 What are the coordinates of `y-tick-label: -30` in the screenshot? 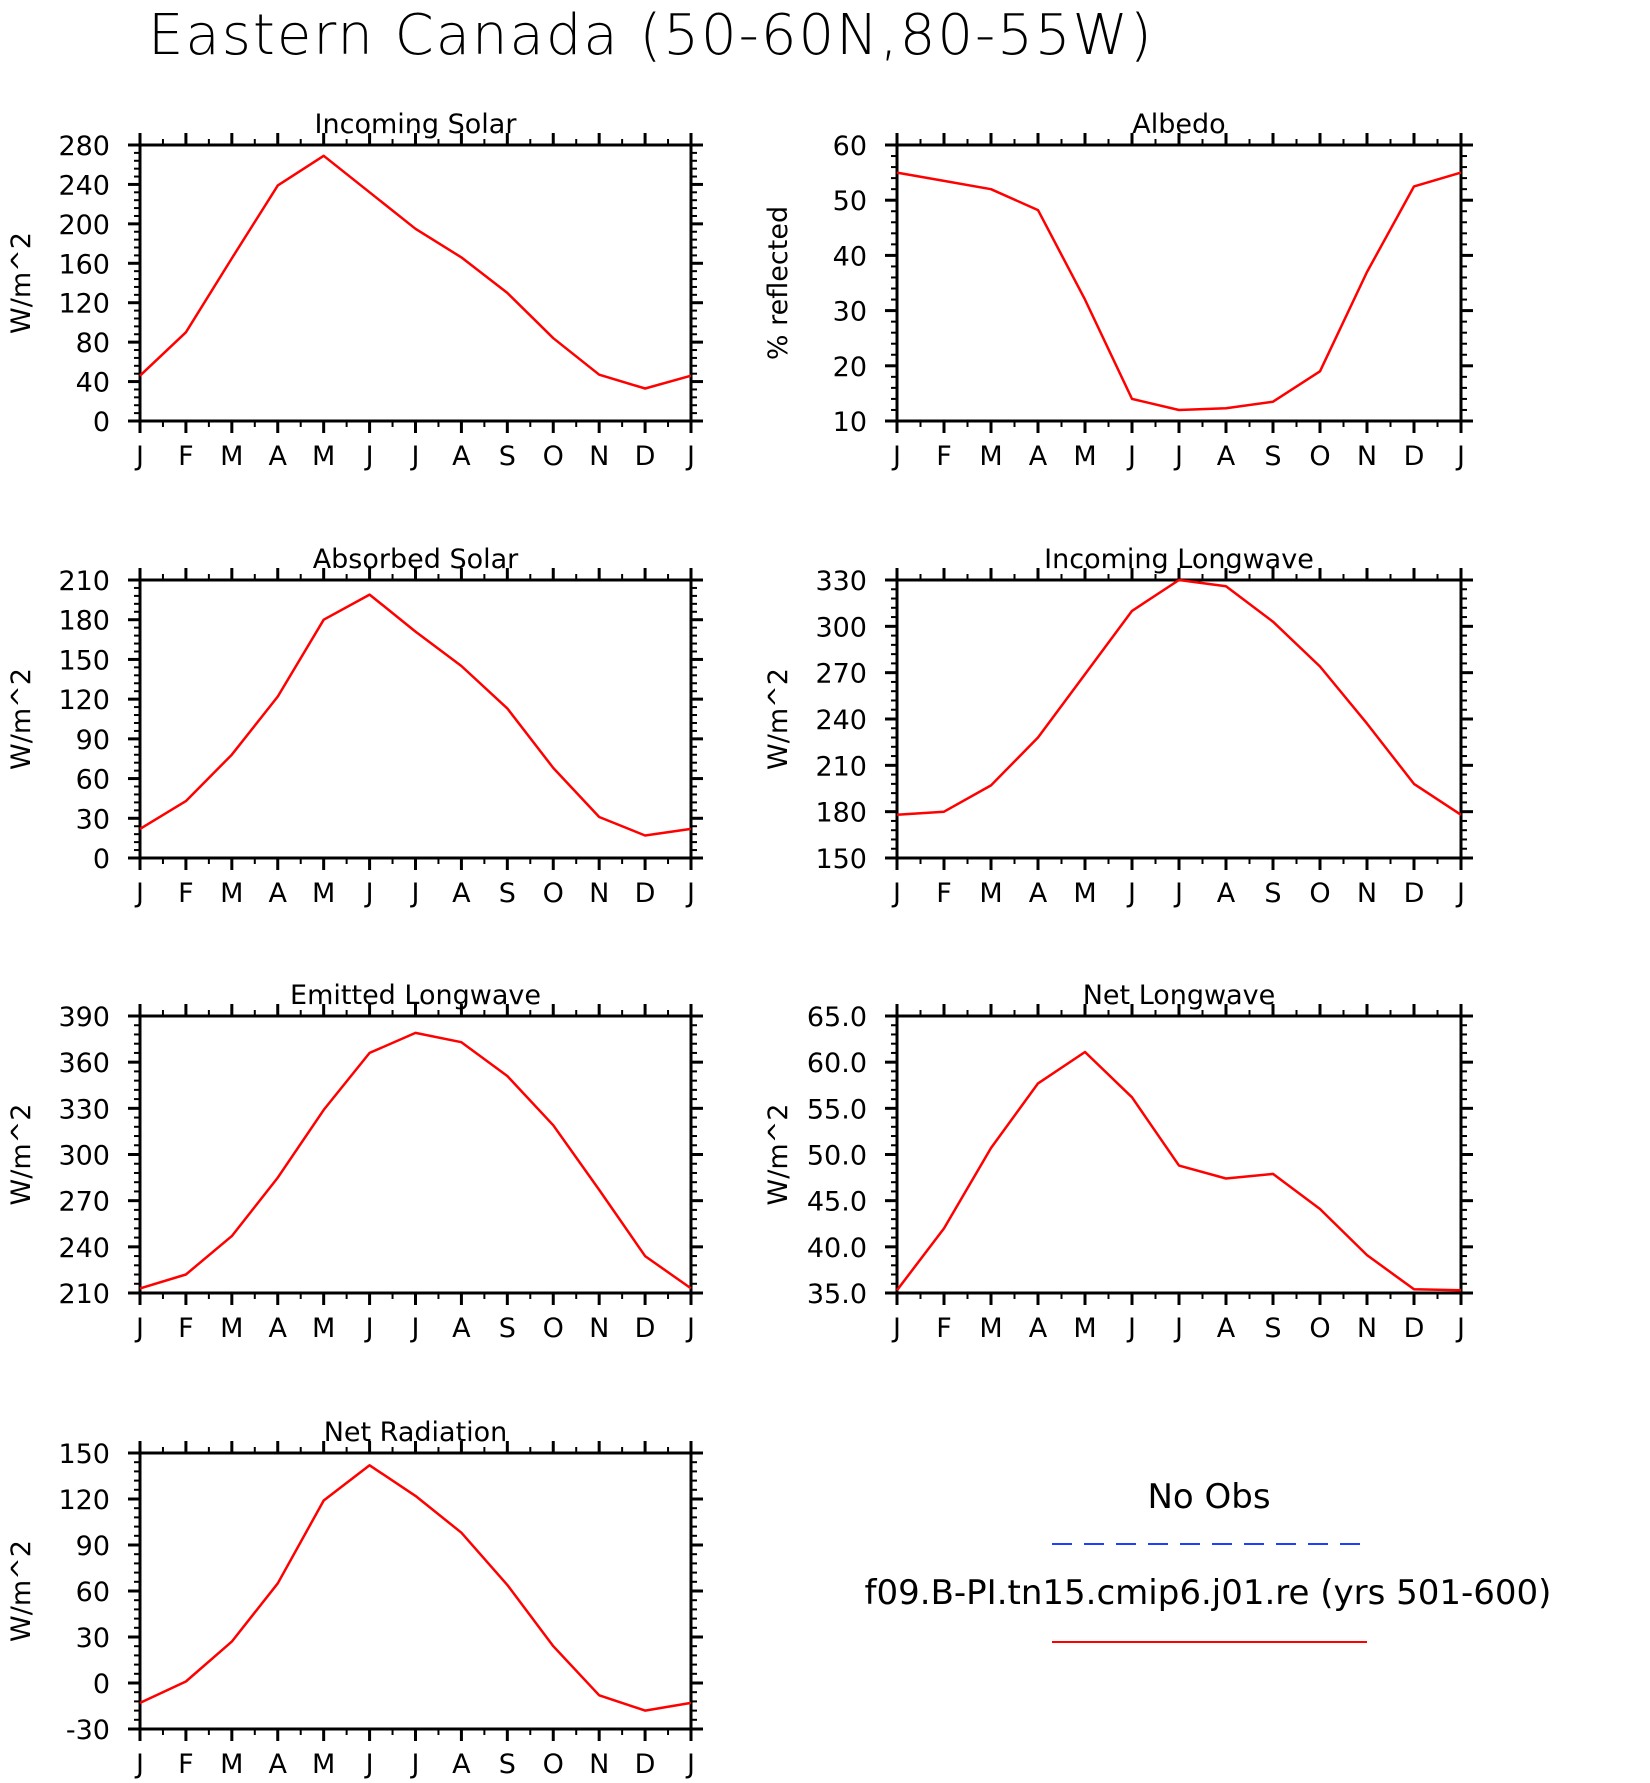 It's located at (88, 1730).